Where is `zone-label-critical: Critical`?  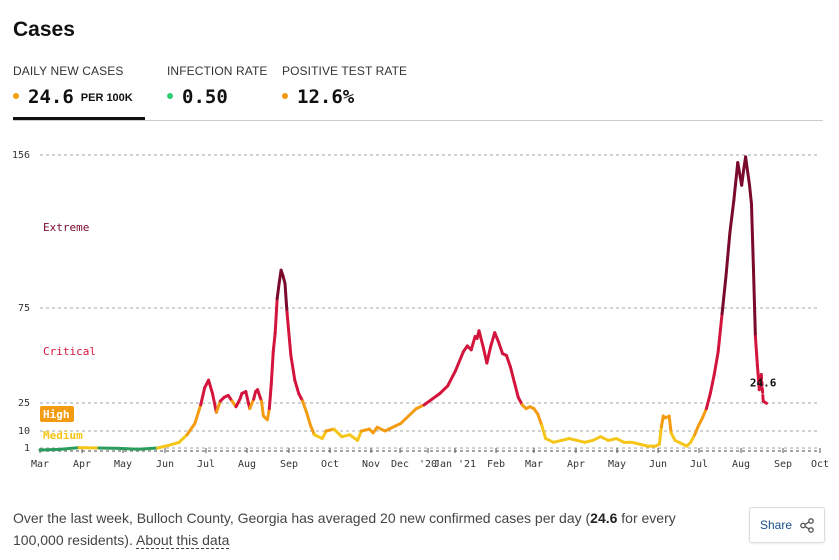
zone-label-critical: Critical is located at coordinates (69, 351).